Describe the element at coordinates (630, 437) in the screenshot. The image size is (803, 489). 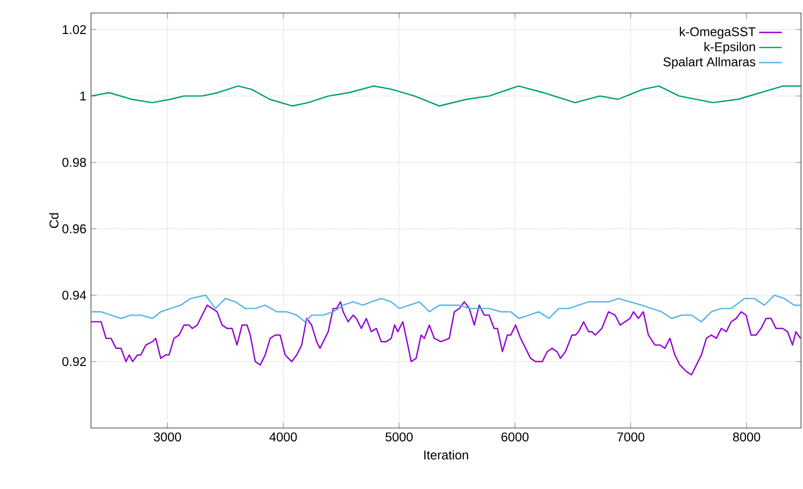
I see `x-tick-label: 7000` at that location.